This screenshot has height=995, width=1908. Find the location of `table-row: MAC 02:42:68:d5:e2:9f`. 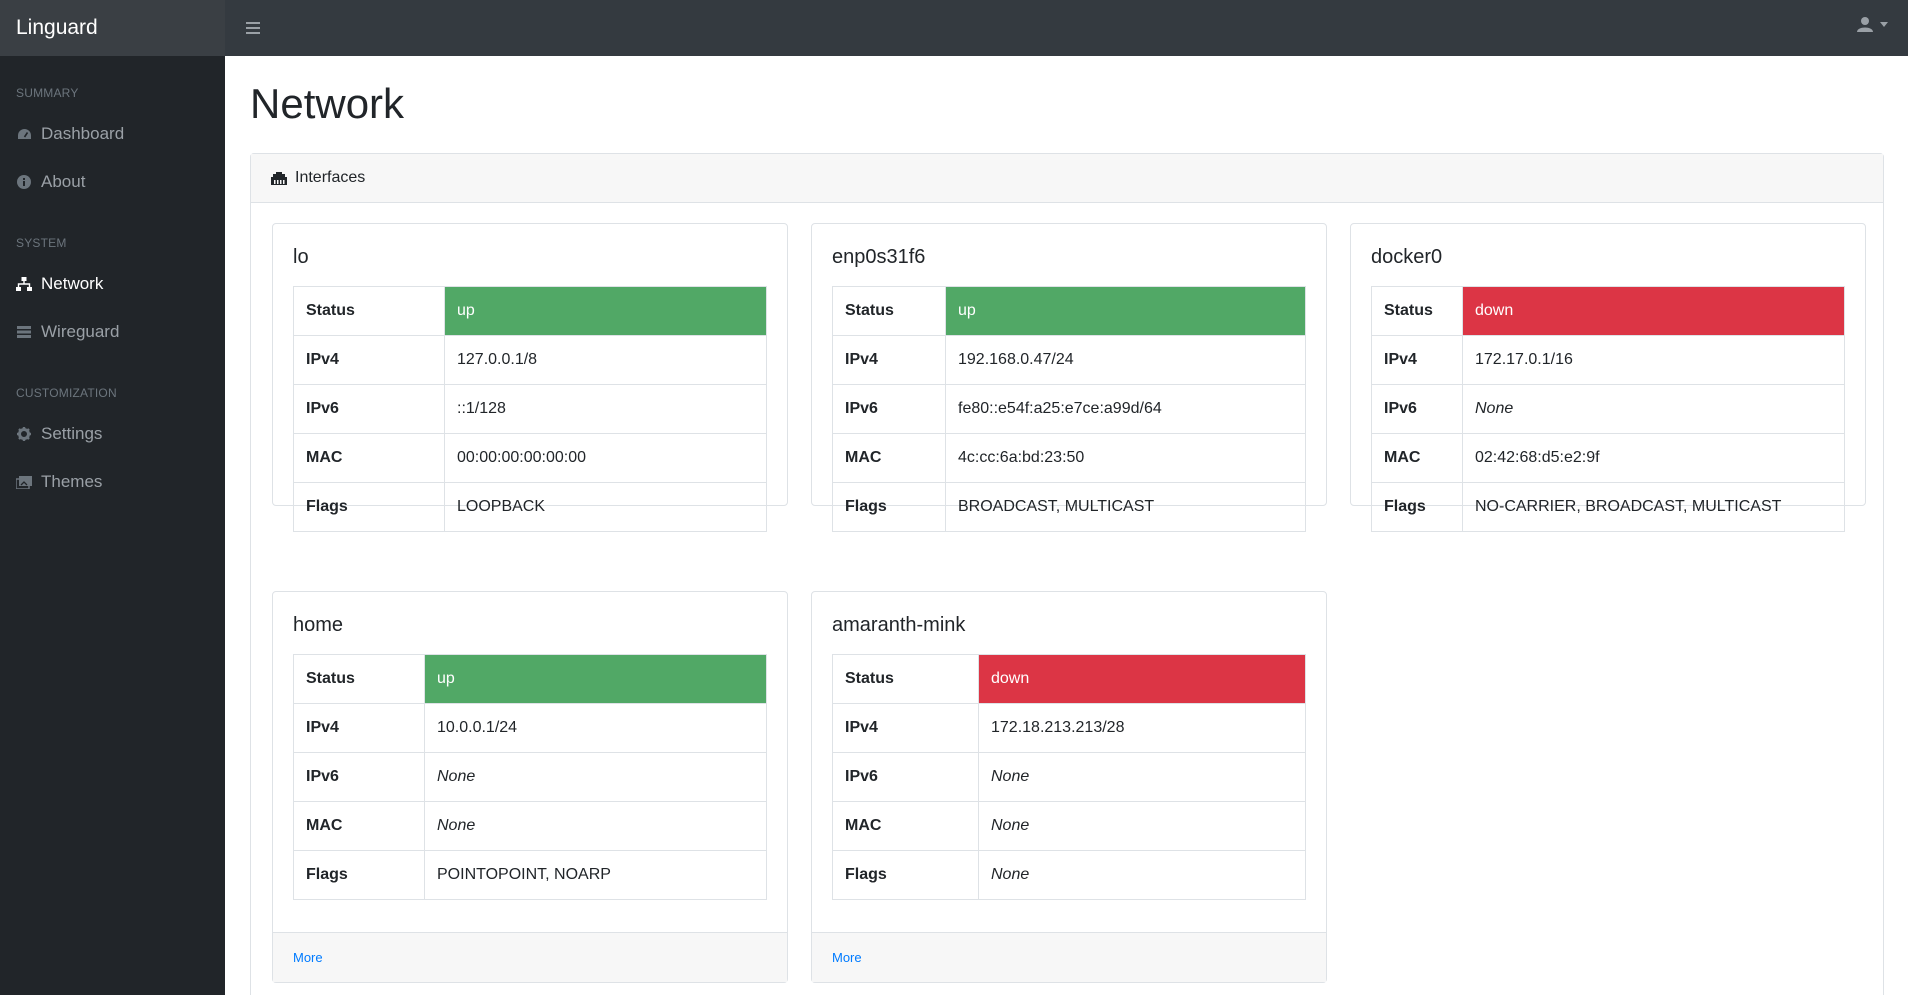

table-row: MAC 02:42:68:d5:e2:9f is located at coordinates (1608, 458).